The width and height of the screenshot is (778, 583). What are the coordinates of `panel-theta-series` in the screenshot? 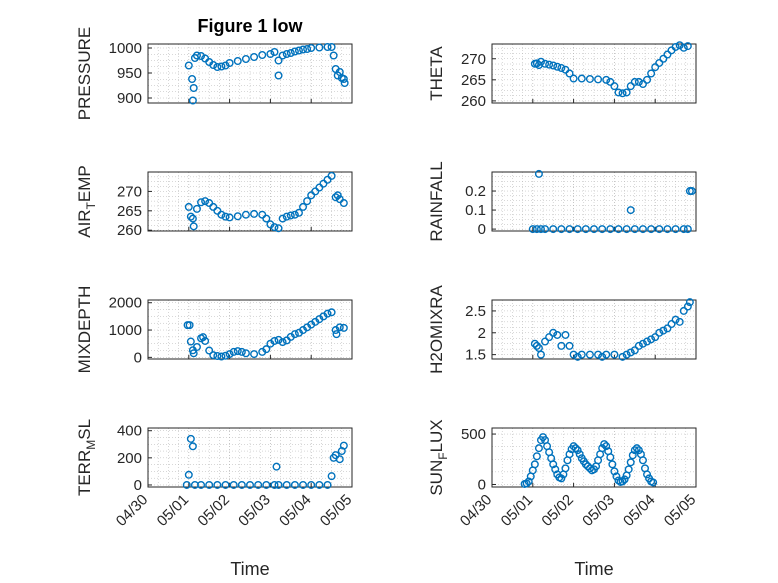 It's located at (611, 69).